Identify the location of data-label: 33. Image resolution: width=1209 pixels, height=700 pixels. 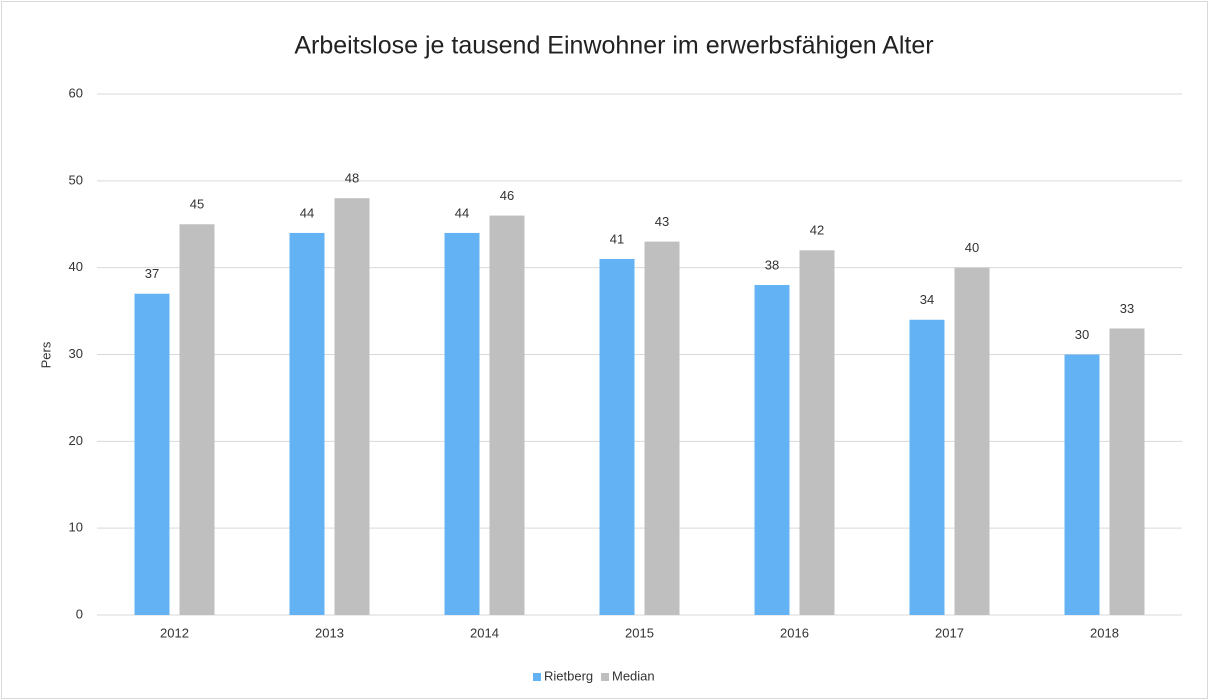
(1127, 308).